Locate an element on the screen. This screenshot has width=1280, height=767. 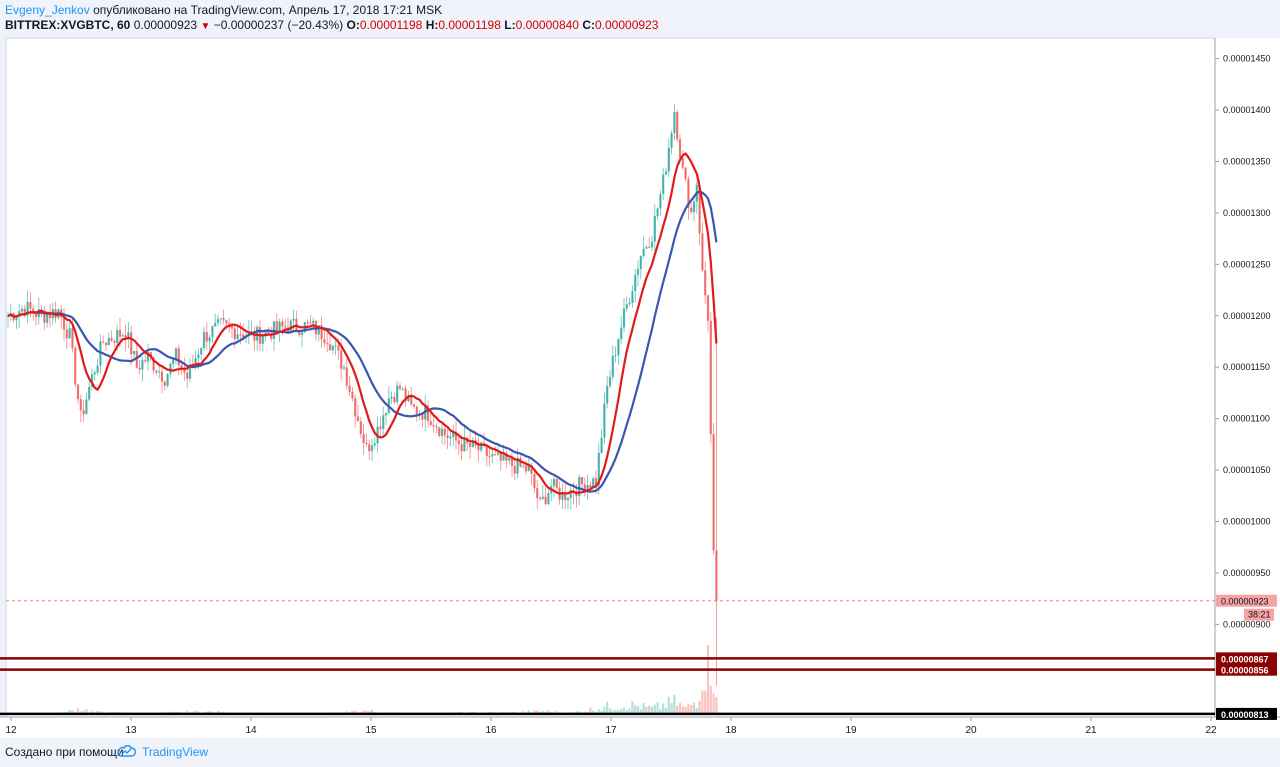
x-tick-label: 19 is located at coordinates (851, 730).